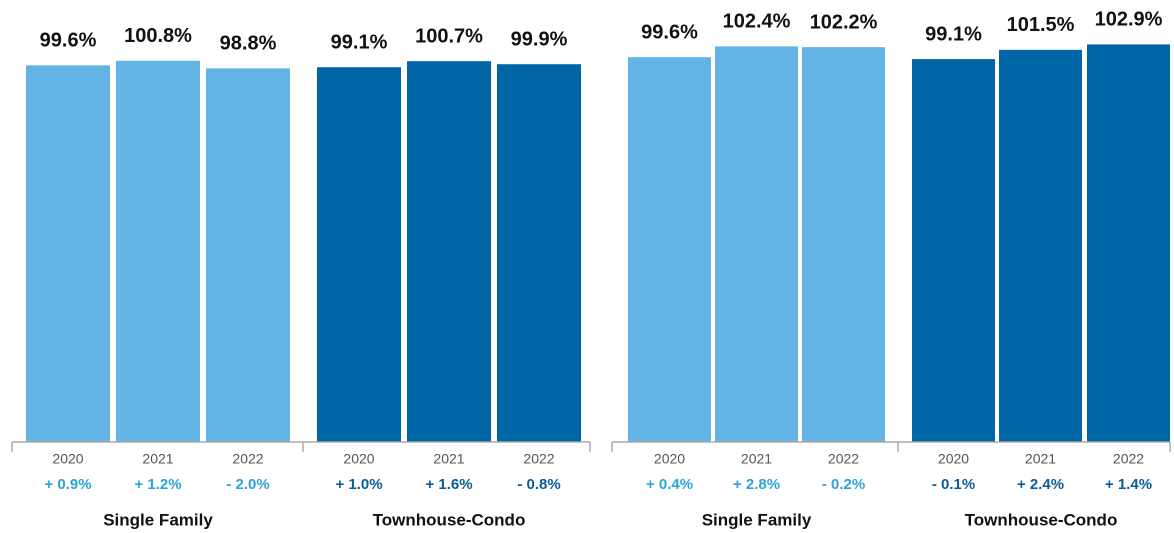 The height and width of the screenshot is (533, 1174). What do you see at coordinates (953, 484) in the screenshot?
I see `change-label: - 0.1%` at bounding box center [953, 484].